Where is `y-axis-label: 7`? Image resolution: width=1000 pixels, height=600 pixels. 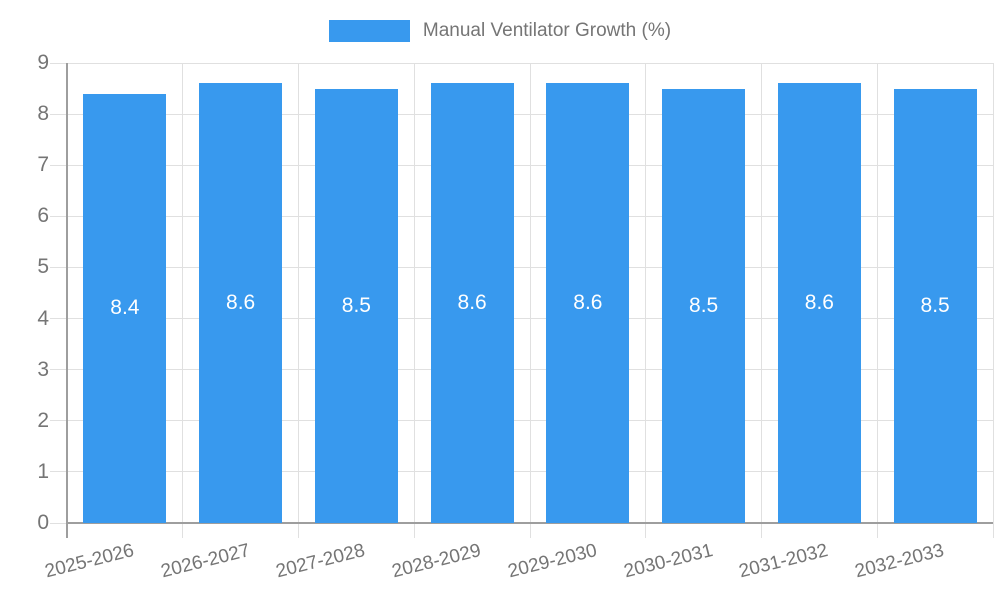
y-axis-label: 7 is located at coordinates (43, 165).